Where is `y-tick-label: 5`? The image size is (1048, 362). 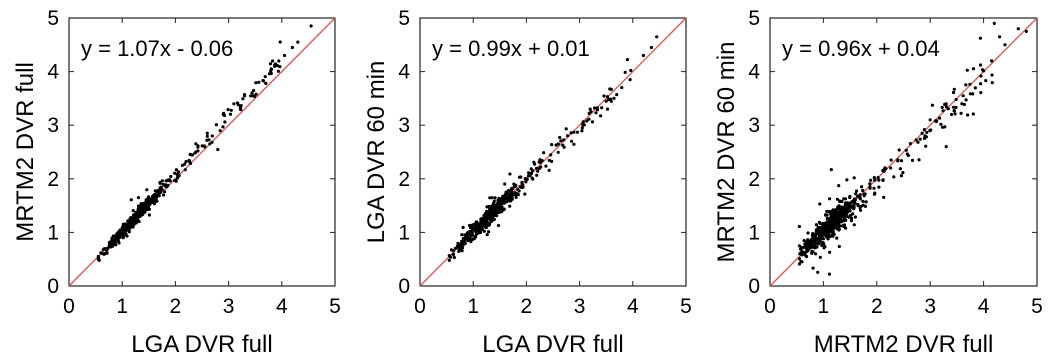
y-tick-label: 5 is located at coordinates (53, 18).